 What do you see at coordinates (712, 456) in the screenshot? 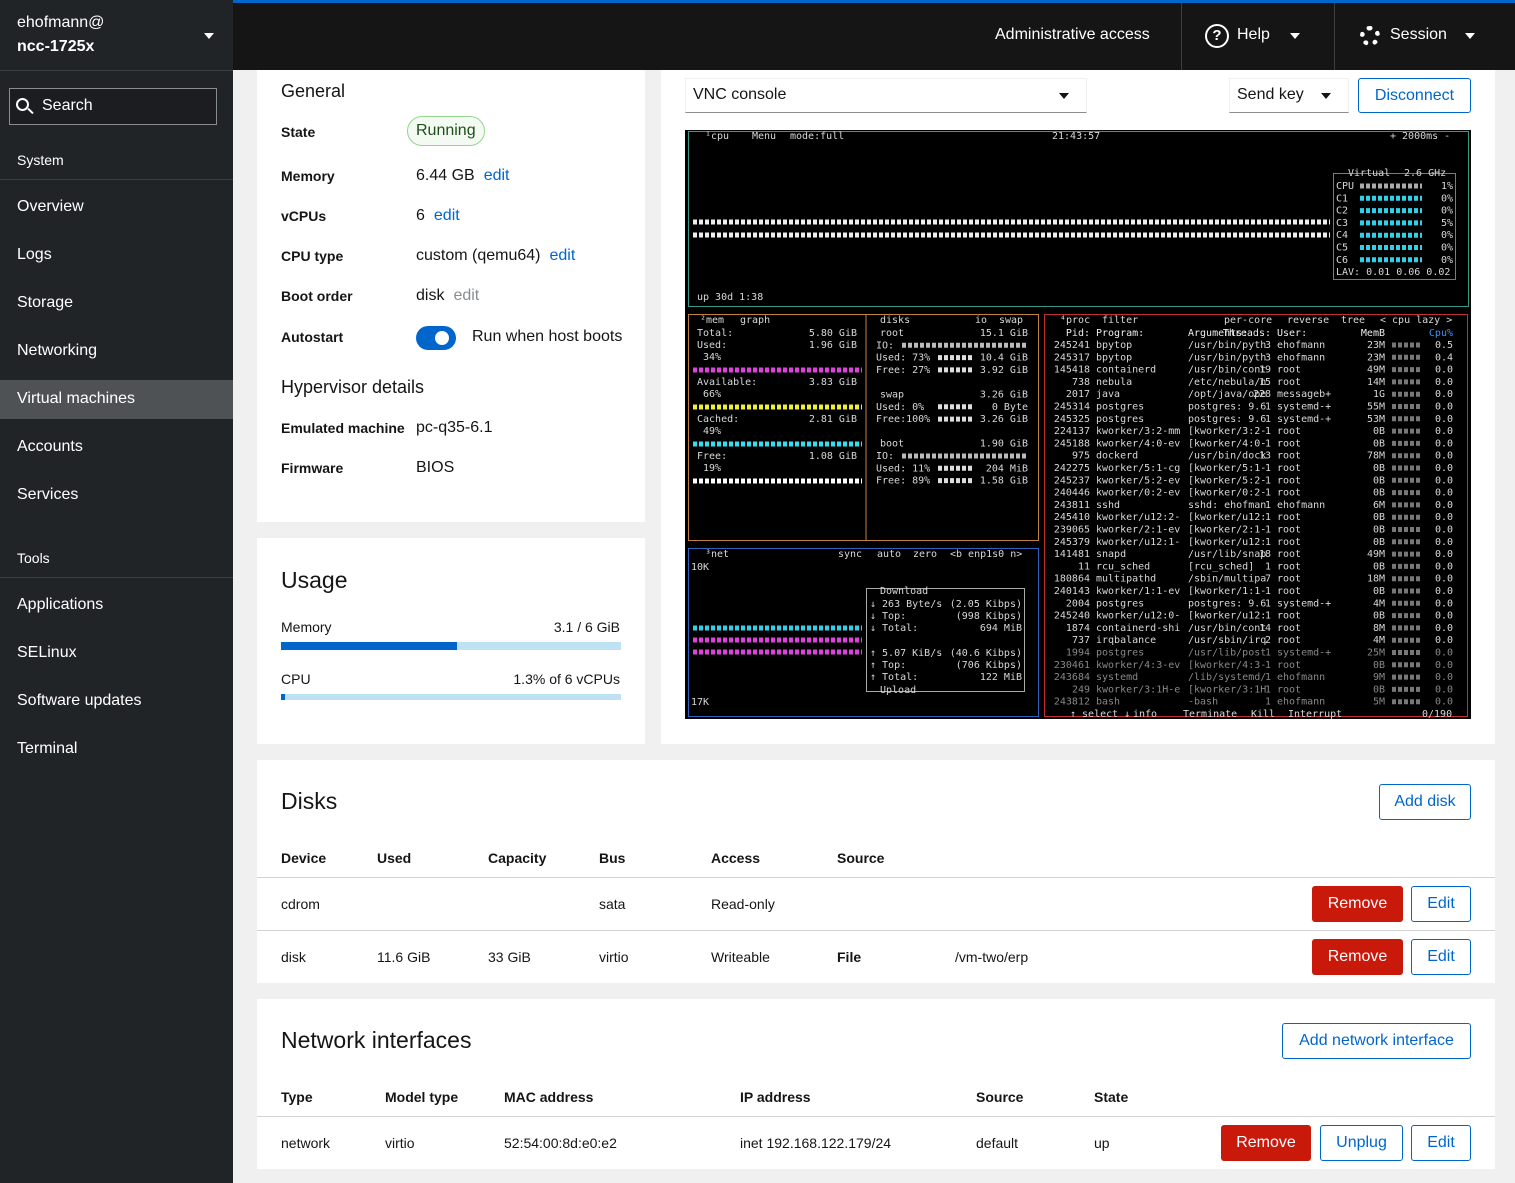
I see `terminal-text: Free:` at bounding box center [712, 456].